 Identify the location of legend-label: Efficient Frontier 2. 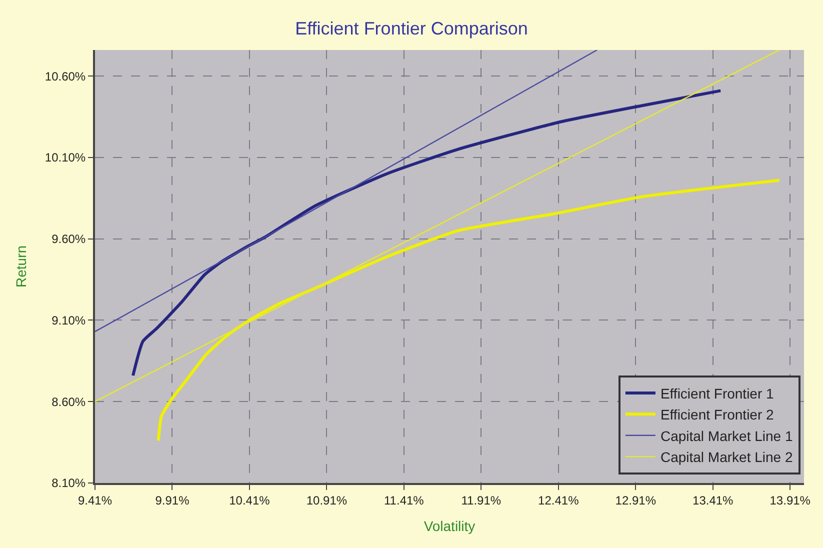
(717, 414).